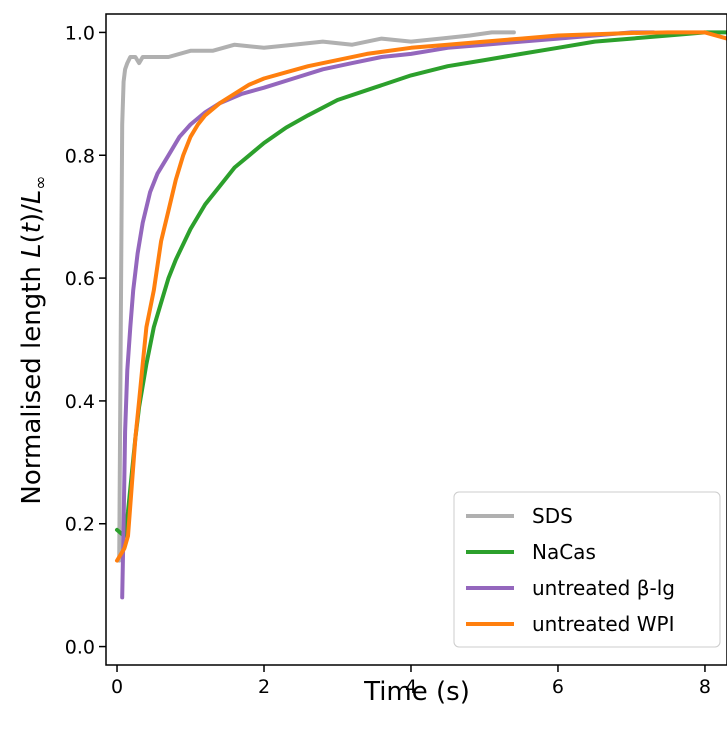 This screenshot has height=733, width=727. What do you see at coordinates (570, 570) in the screenshot?
I see `legend-entries: SDS NaCas untreated β-lg untreated WPI` at bounding box center [570, 570].